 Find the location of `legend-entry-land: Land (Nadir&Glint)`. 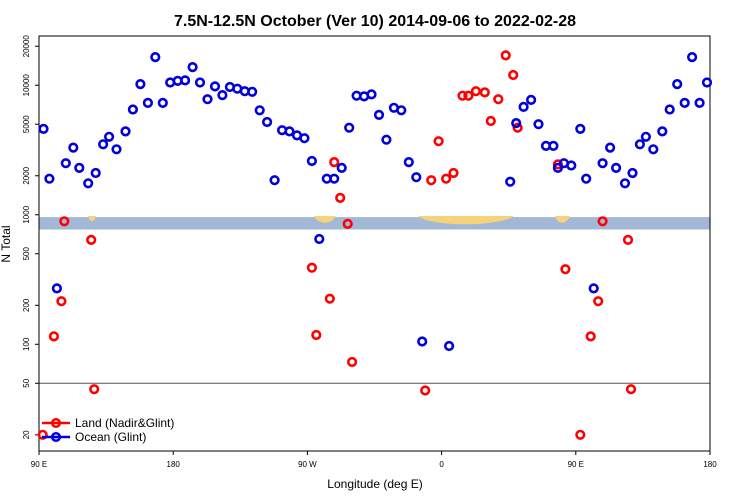

legend-entry-land: Land (Nadir&Glint) is located at coordinates (108, 423).